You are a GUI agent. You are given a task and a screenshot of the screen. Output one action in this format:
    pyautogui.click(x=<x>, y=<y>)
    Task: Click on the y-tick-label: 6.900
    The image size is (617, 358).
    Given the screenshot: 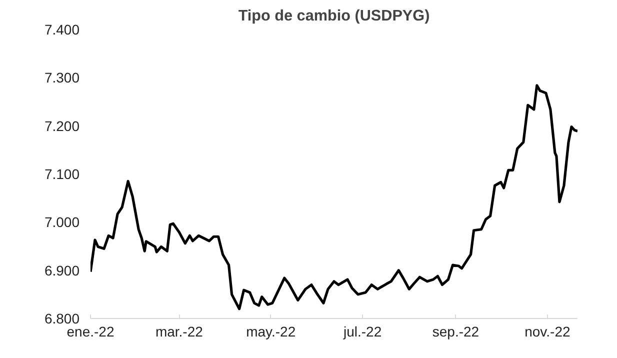 What is the action you would take?
    pyautogui.click(x=62, y=270)
    